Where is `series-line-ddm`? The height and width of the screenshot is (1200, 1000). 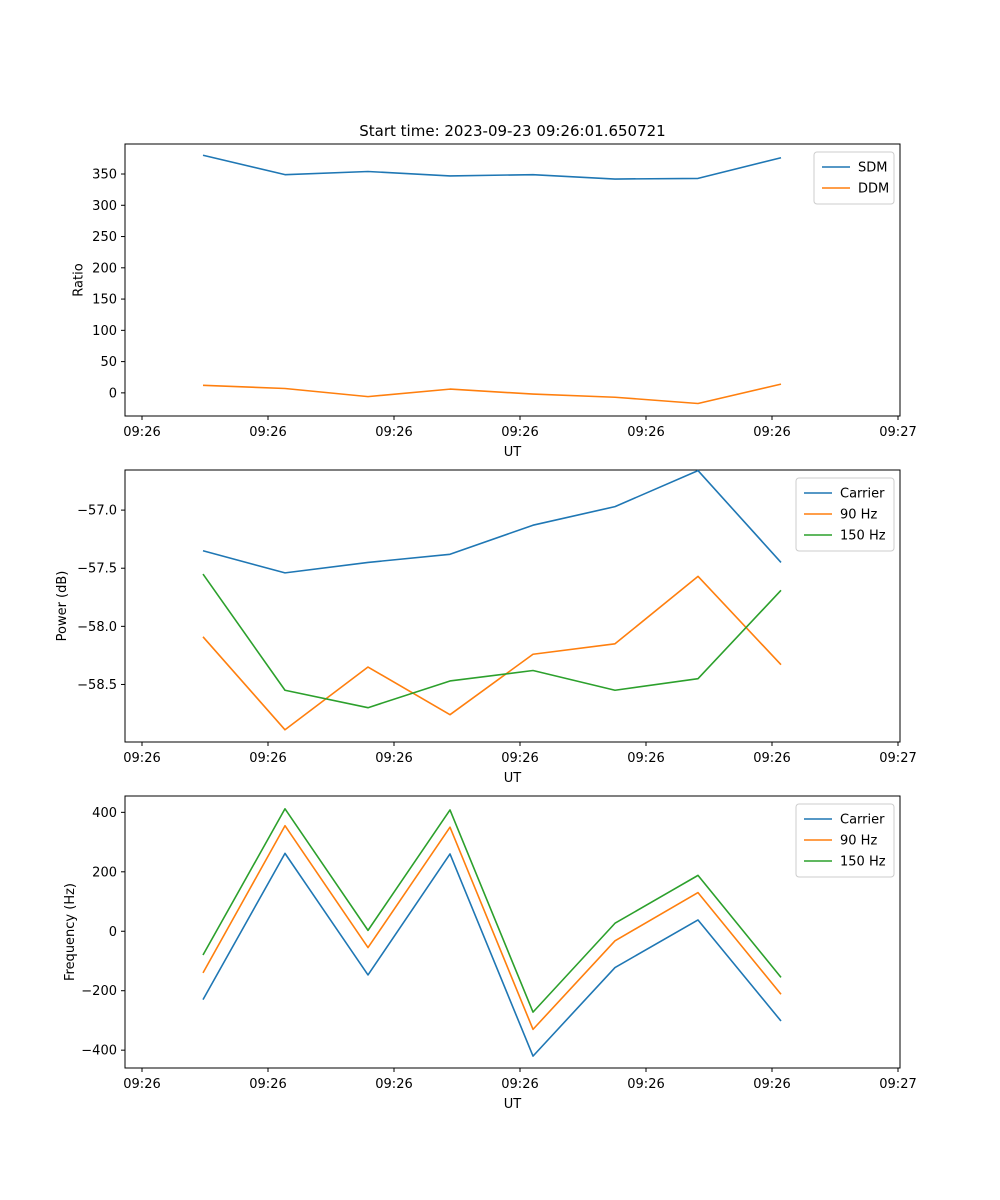
series-line-ddm is located at coordinates (492, 394).